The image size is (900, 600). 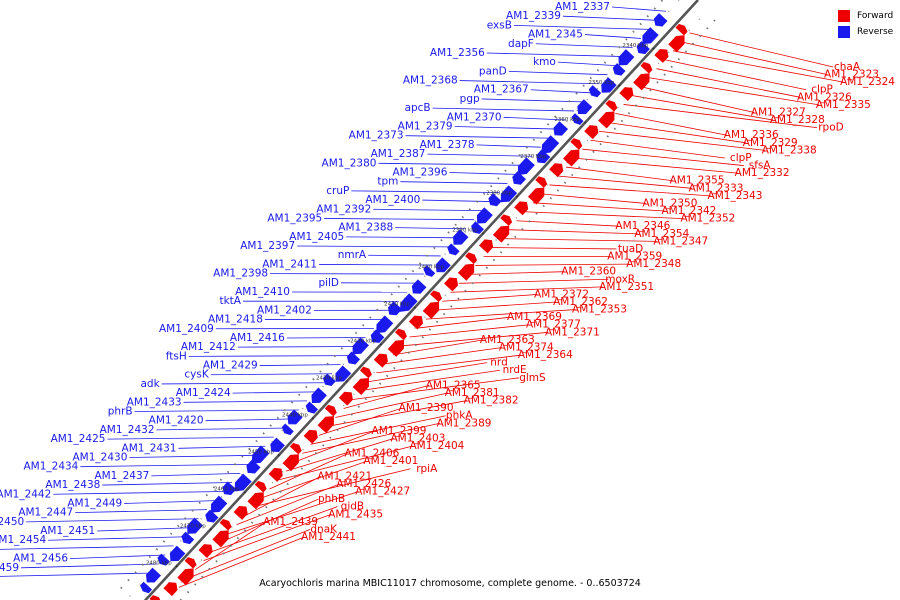 What do you see at coordinates (457, 53) in the screenshot?
I see `reverse-gene-label: AM1_2356` at bounding box center [457, 53].